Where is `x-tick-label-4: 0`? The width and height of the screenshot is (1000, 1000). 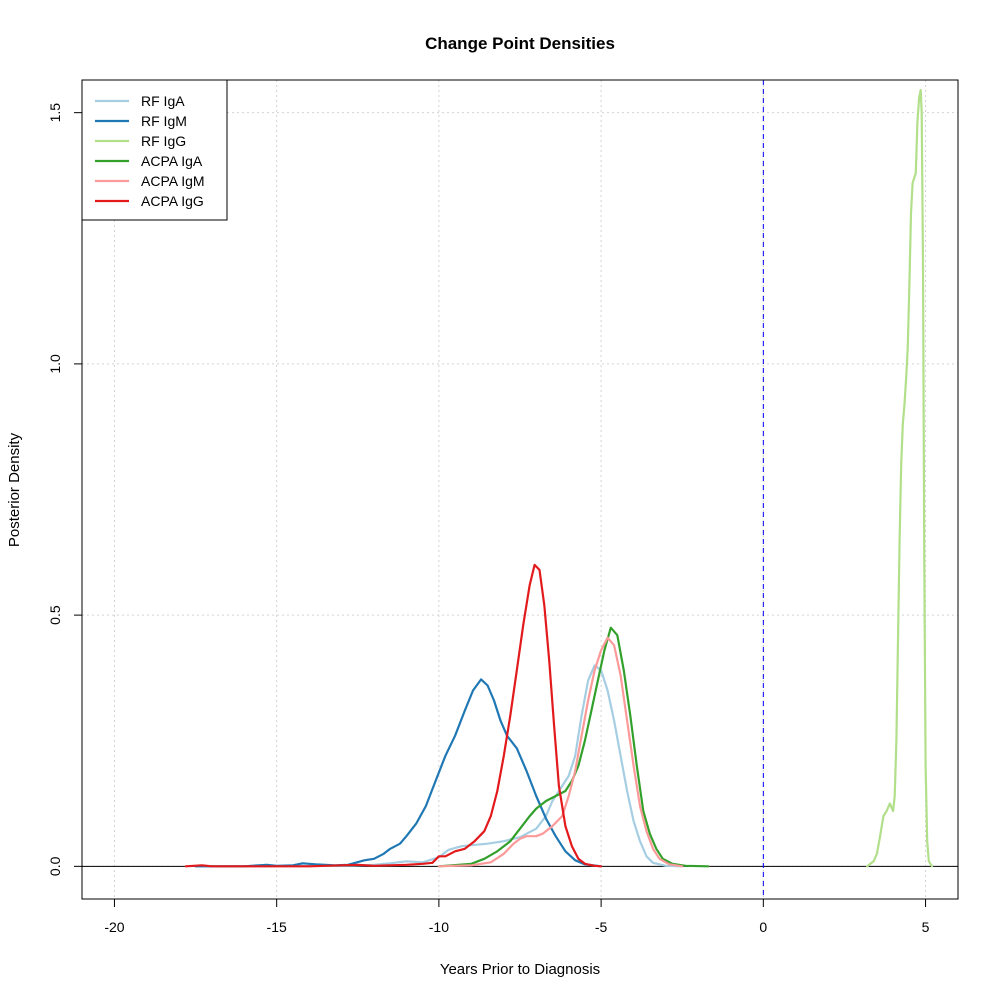
x-tick-label-4: 0 is located at coordinates (763, 927).